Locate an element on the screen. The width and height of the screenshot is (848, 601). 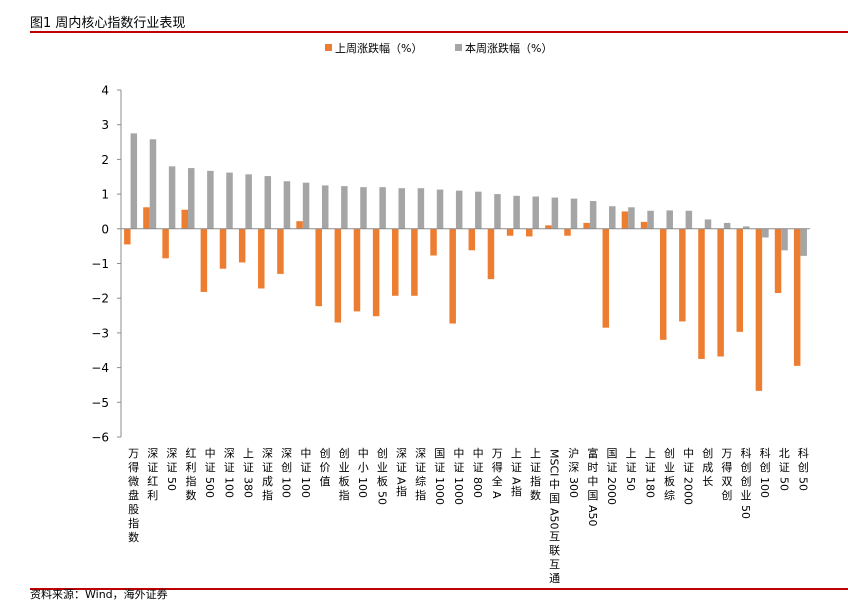
x-tick-label: 上证 50 is located at coordinates (630, 469).